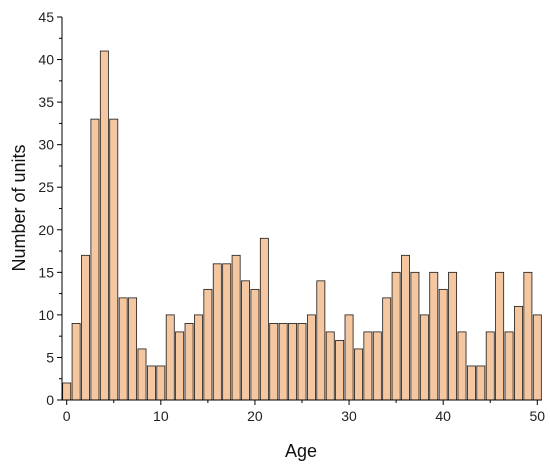 The height and width of the screenshot is (467, 550). I want to click on x-tick-label: 20, so click(255, 416).